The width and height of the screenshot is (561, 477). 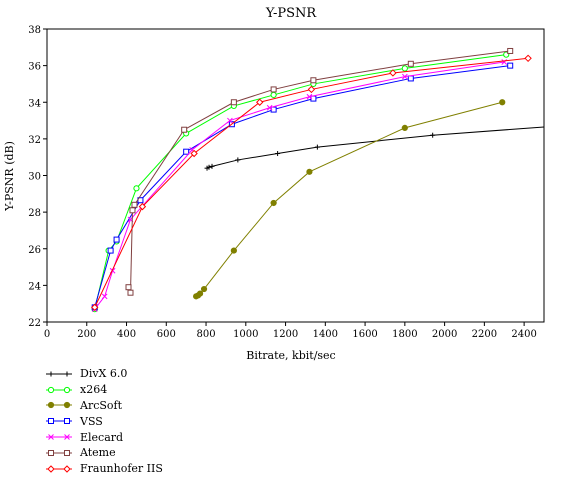 I want to click on x-tick-label: 1800, so click(x=404, y=334).